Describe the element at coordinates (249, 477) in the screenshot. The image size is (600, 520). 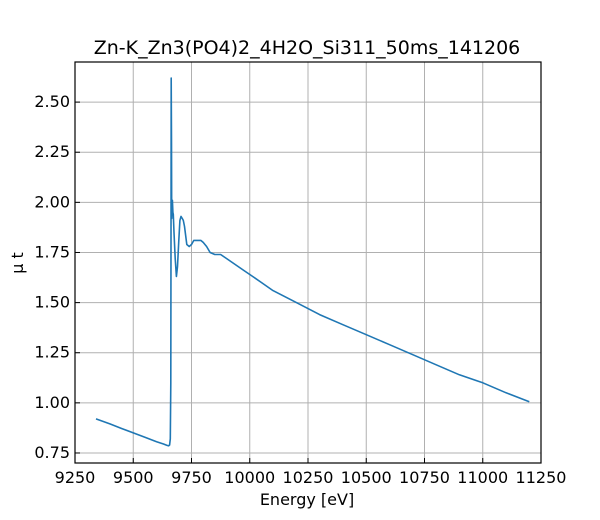
I see `x-tick-label: 10000` at that location.